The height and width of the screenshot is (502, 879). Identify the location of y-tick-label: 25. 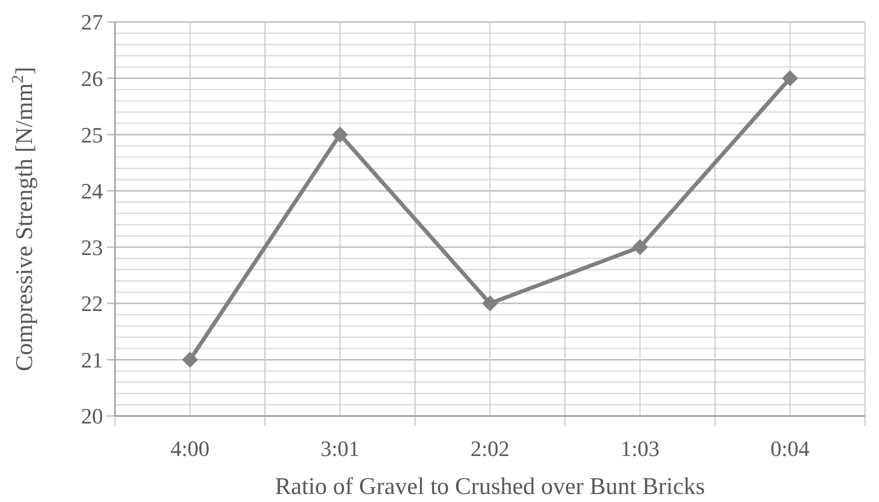
(92, 135).